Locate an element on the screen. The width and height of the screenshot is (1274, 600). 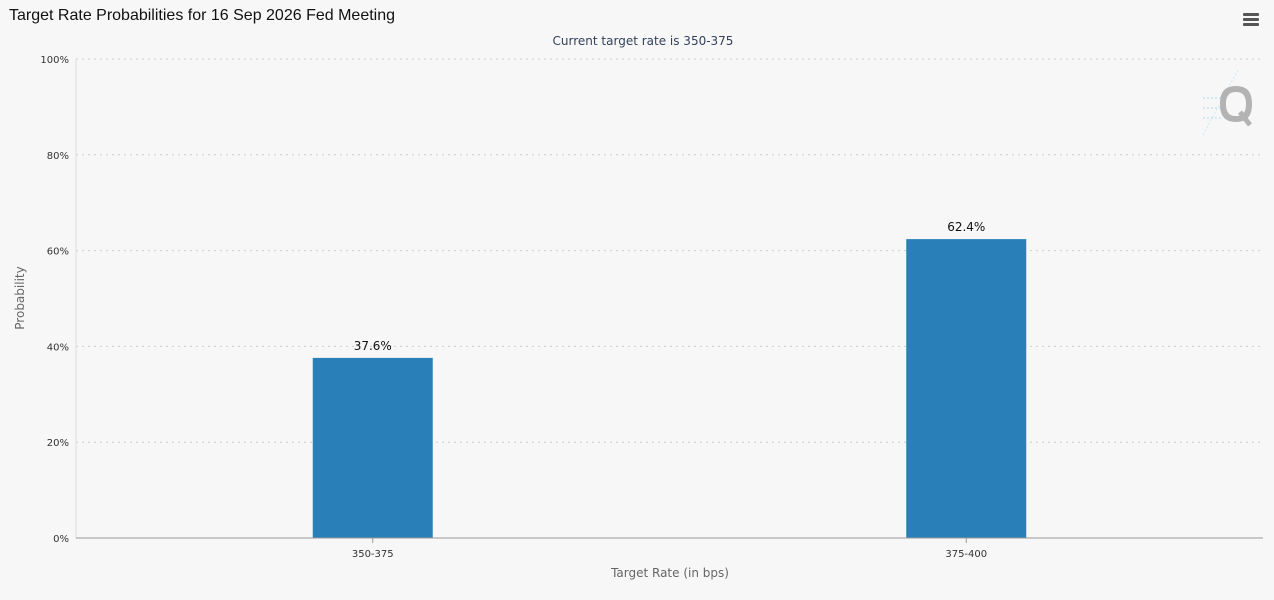
y-axis-ticks: 0% 20% 40% 60% 80% 100% is located at coordinates (54, 300).